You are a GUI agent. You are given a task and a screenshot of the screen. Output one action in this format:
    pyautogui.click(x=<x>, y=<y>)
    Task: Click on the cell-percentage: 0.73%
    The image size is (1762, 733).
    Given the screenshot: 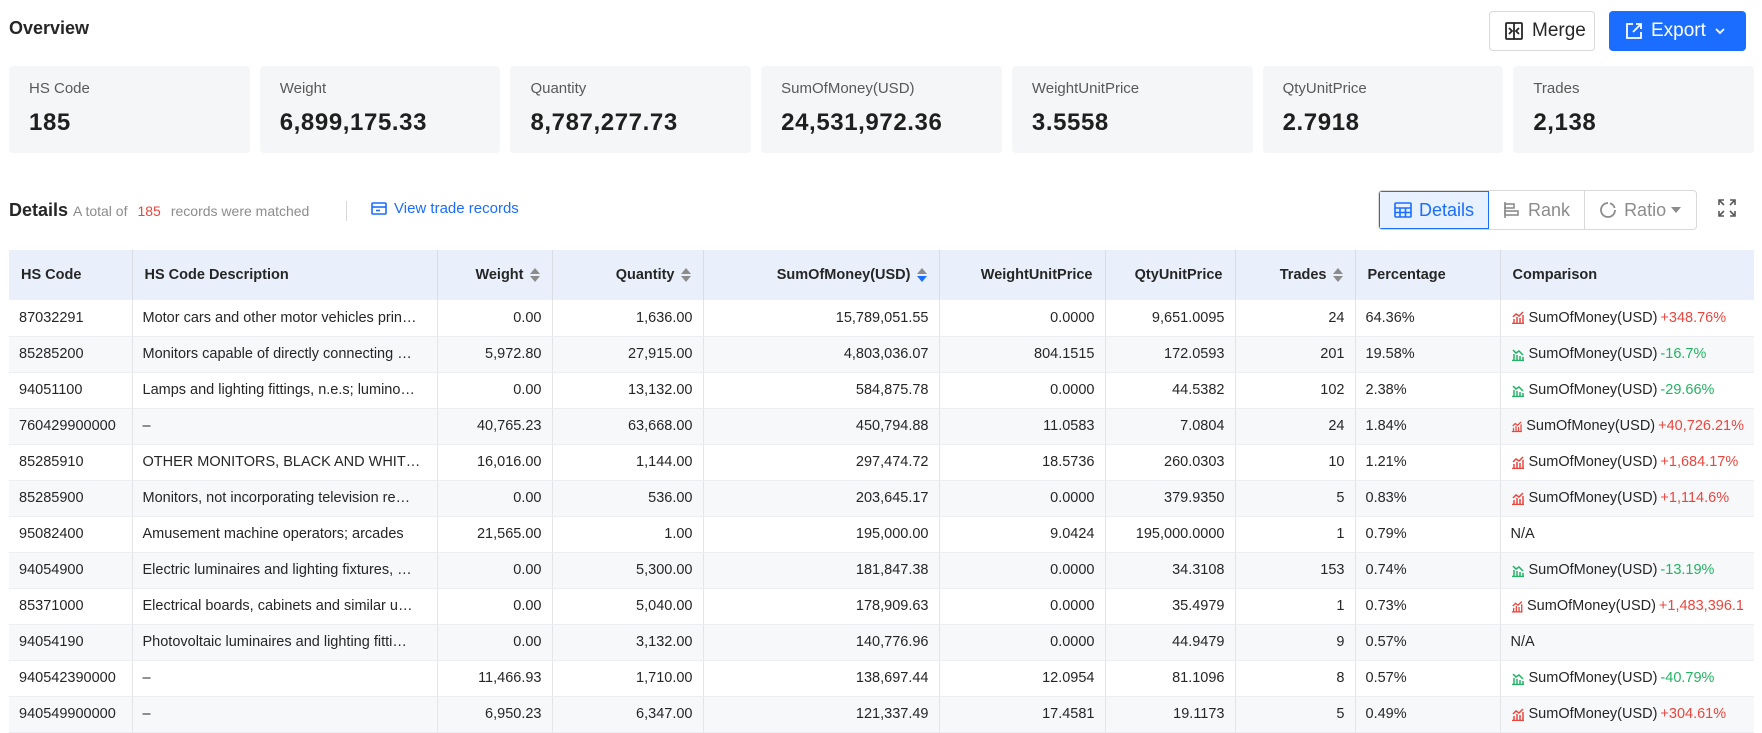 What is the action you would take?
    pyautogui.click(x=1428, y=606)
    